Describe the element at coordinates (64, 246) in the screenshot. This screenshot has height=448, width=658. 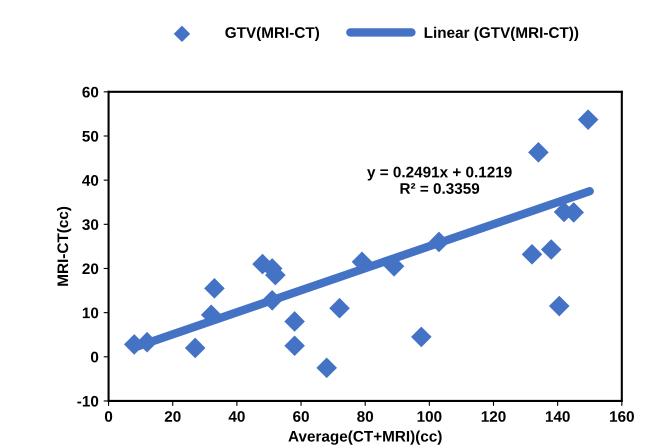
I see `y-axis-title: MRI-CT(cc)` at that location.